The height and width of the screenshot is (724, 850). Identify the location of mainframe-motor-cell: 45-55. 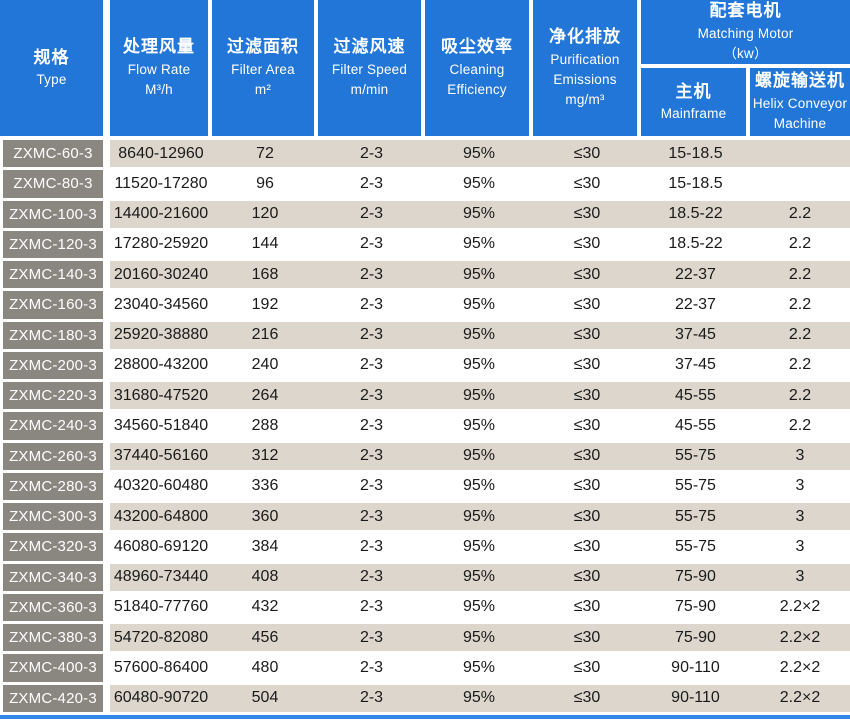
(695, 426).